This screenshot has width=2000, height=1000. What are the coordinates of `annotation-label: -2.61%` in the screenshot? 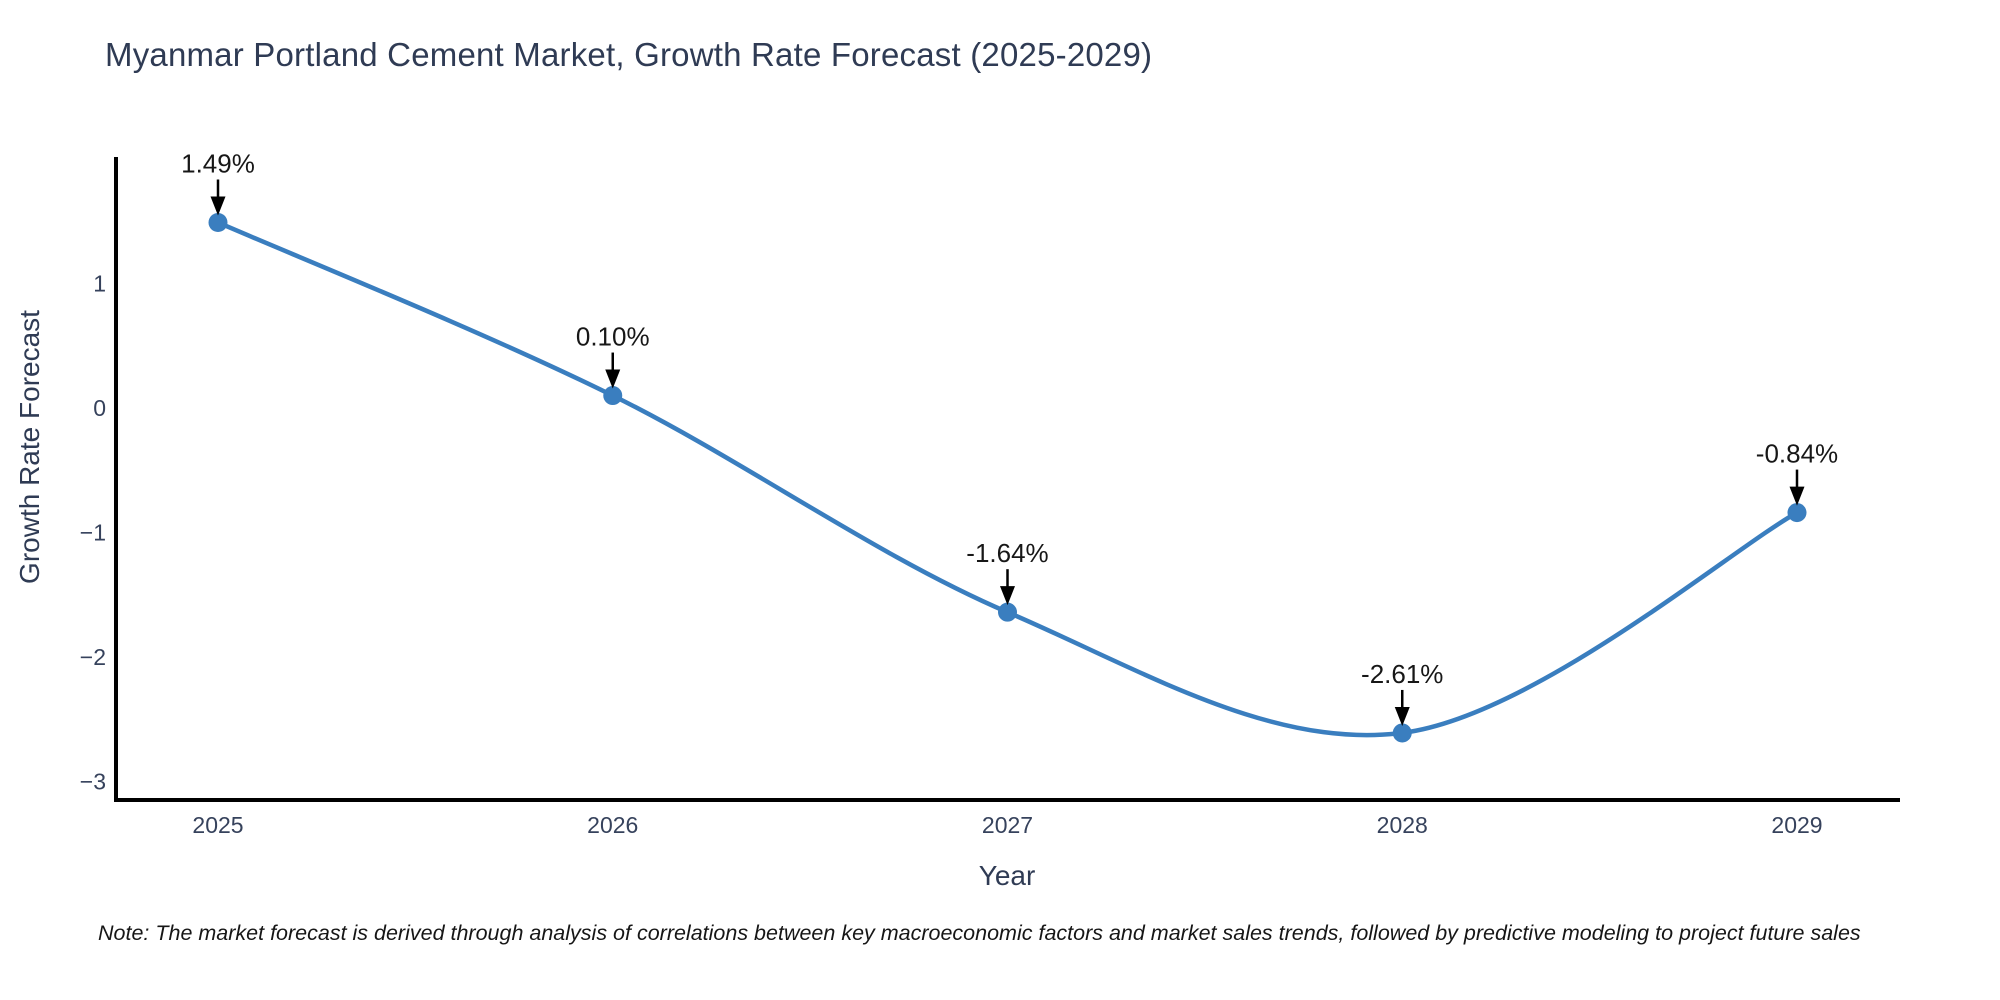 It's located at (1402, 674).